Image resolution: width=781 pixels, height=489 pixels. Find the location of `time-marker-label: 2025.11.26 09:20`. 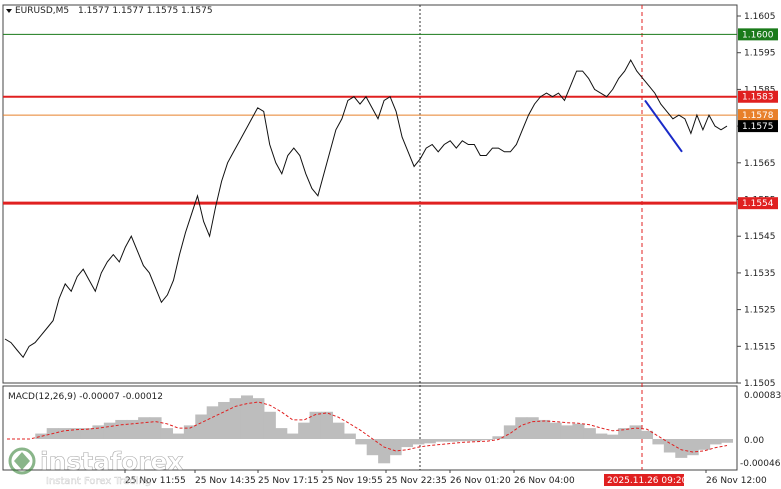

time-marker-label: 2025.11.26 09:20 is located at coordinates (647, 481).